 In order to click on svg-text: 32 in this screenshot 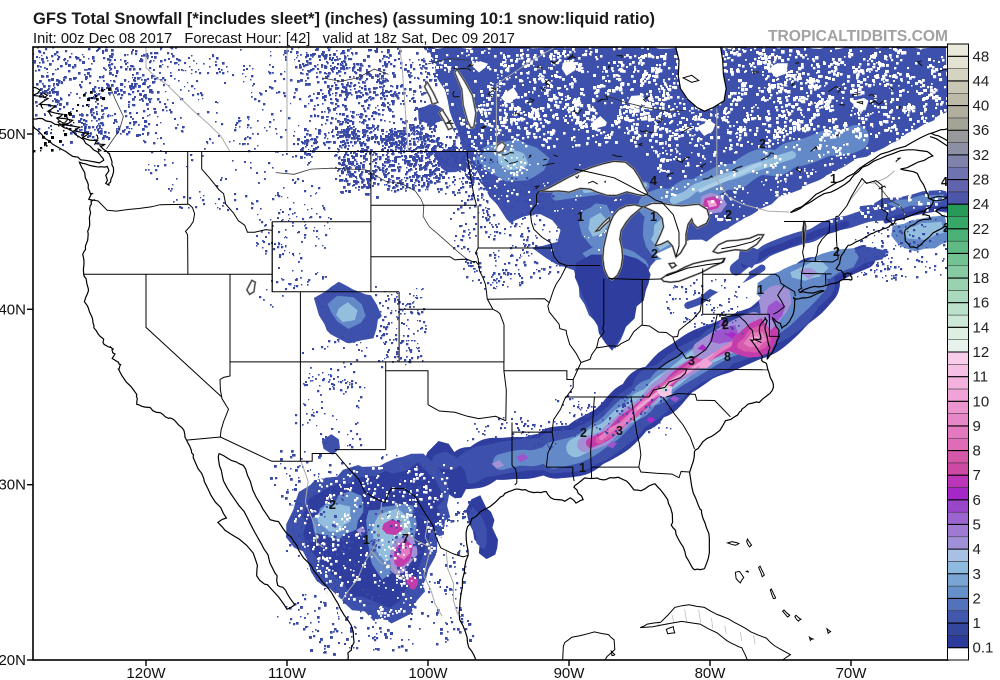, I will do `click(981, 155)`.